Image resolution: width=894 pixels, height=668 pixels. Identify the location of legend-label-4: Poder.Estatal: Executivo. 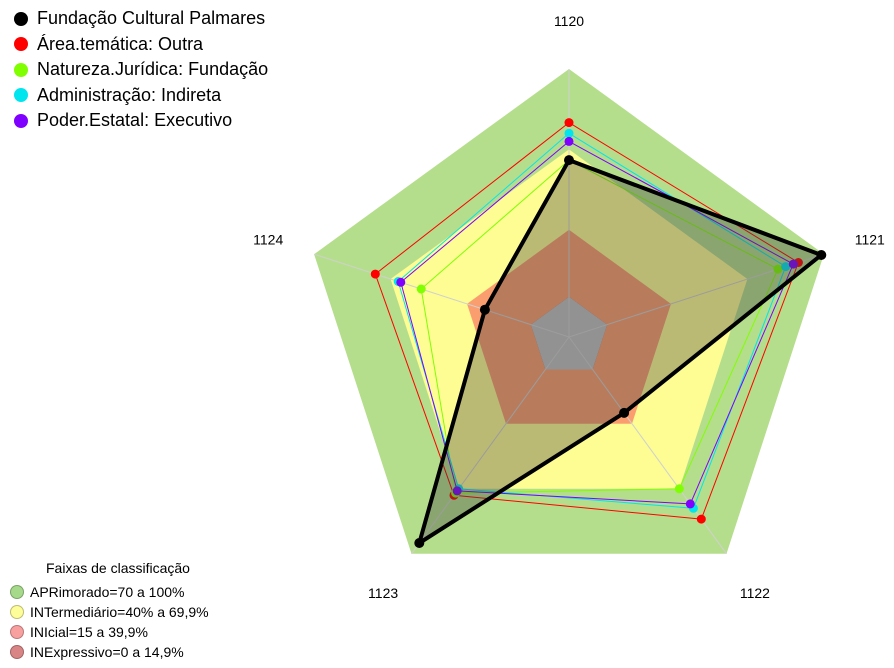
(135, 120).